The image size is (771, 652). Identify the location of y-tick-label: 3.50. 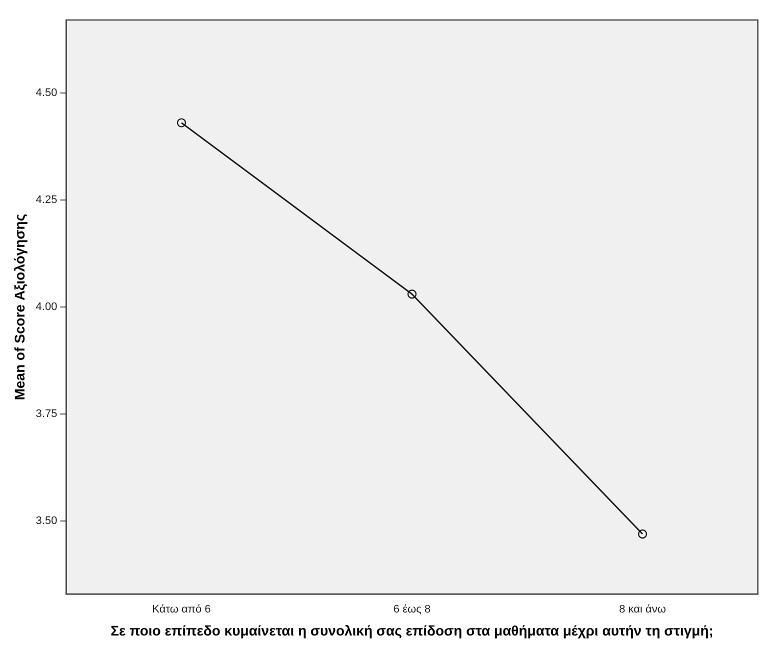
(47, 521).